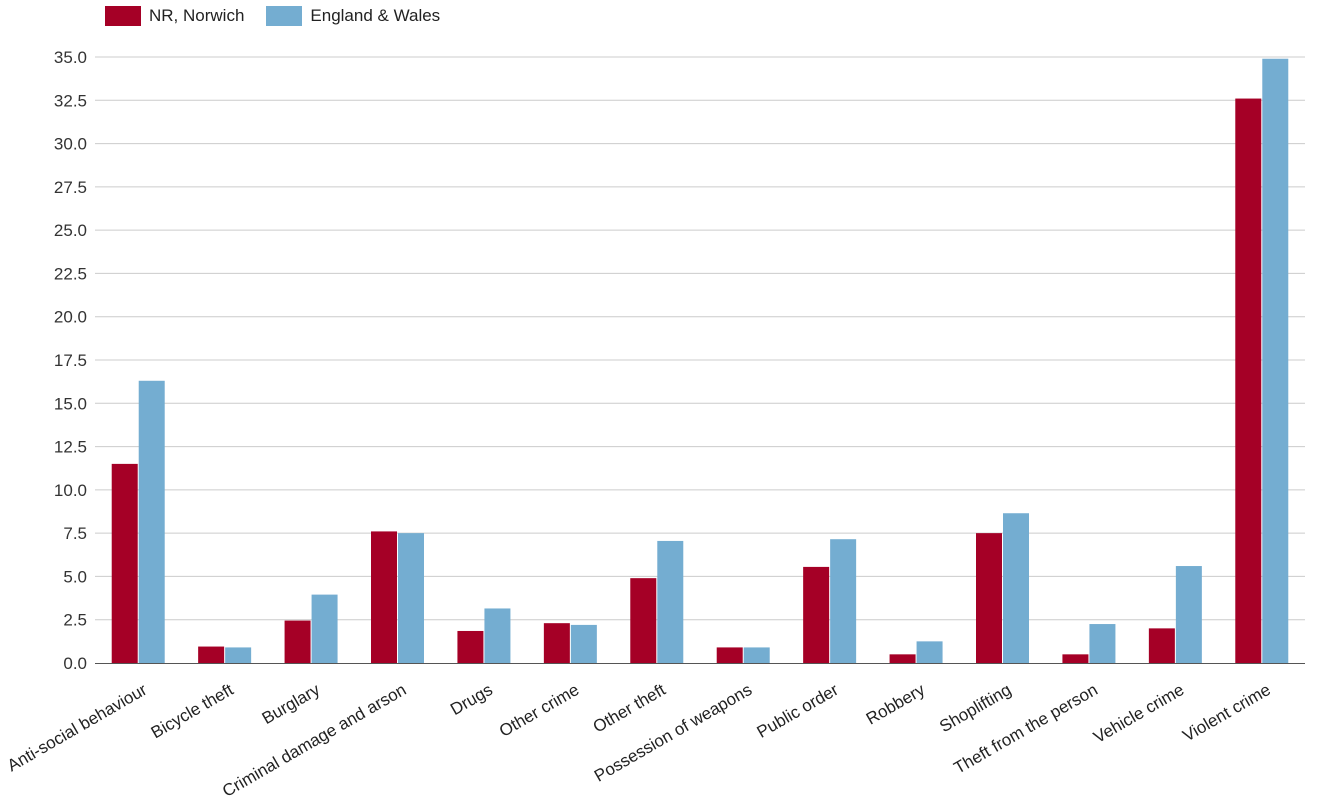 This screenshot has width=1320, height=800. I want to click on x-tick-label: Drugs, so click(471, 699).